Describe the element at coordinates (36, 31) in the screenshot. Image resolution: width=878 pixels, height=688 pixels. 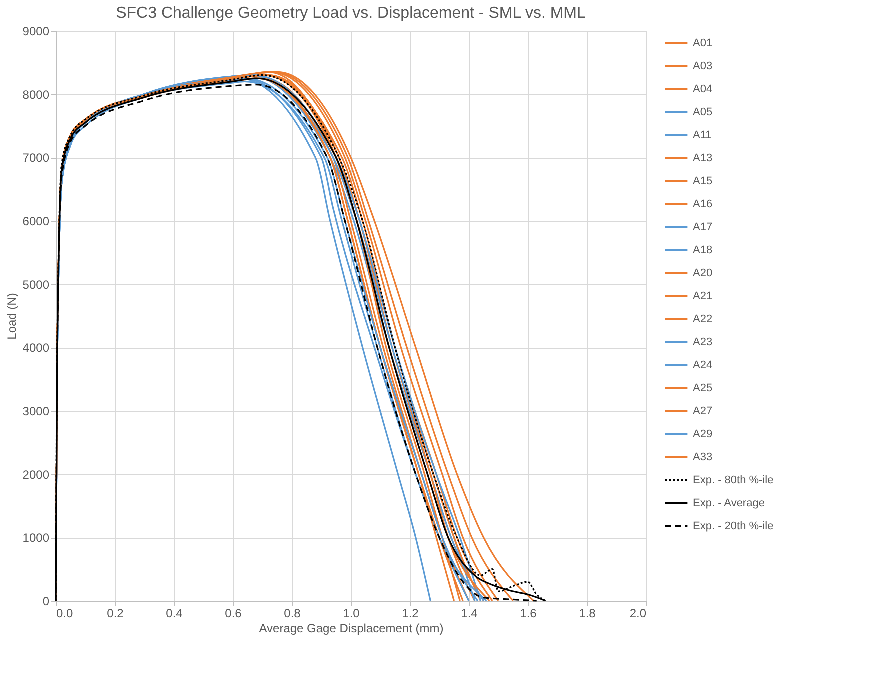
I see `y-tick-label: 9000` at that location.